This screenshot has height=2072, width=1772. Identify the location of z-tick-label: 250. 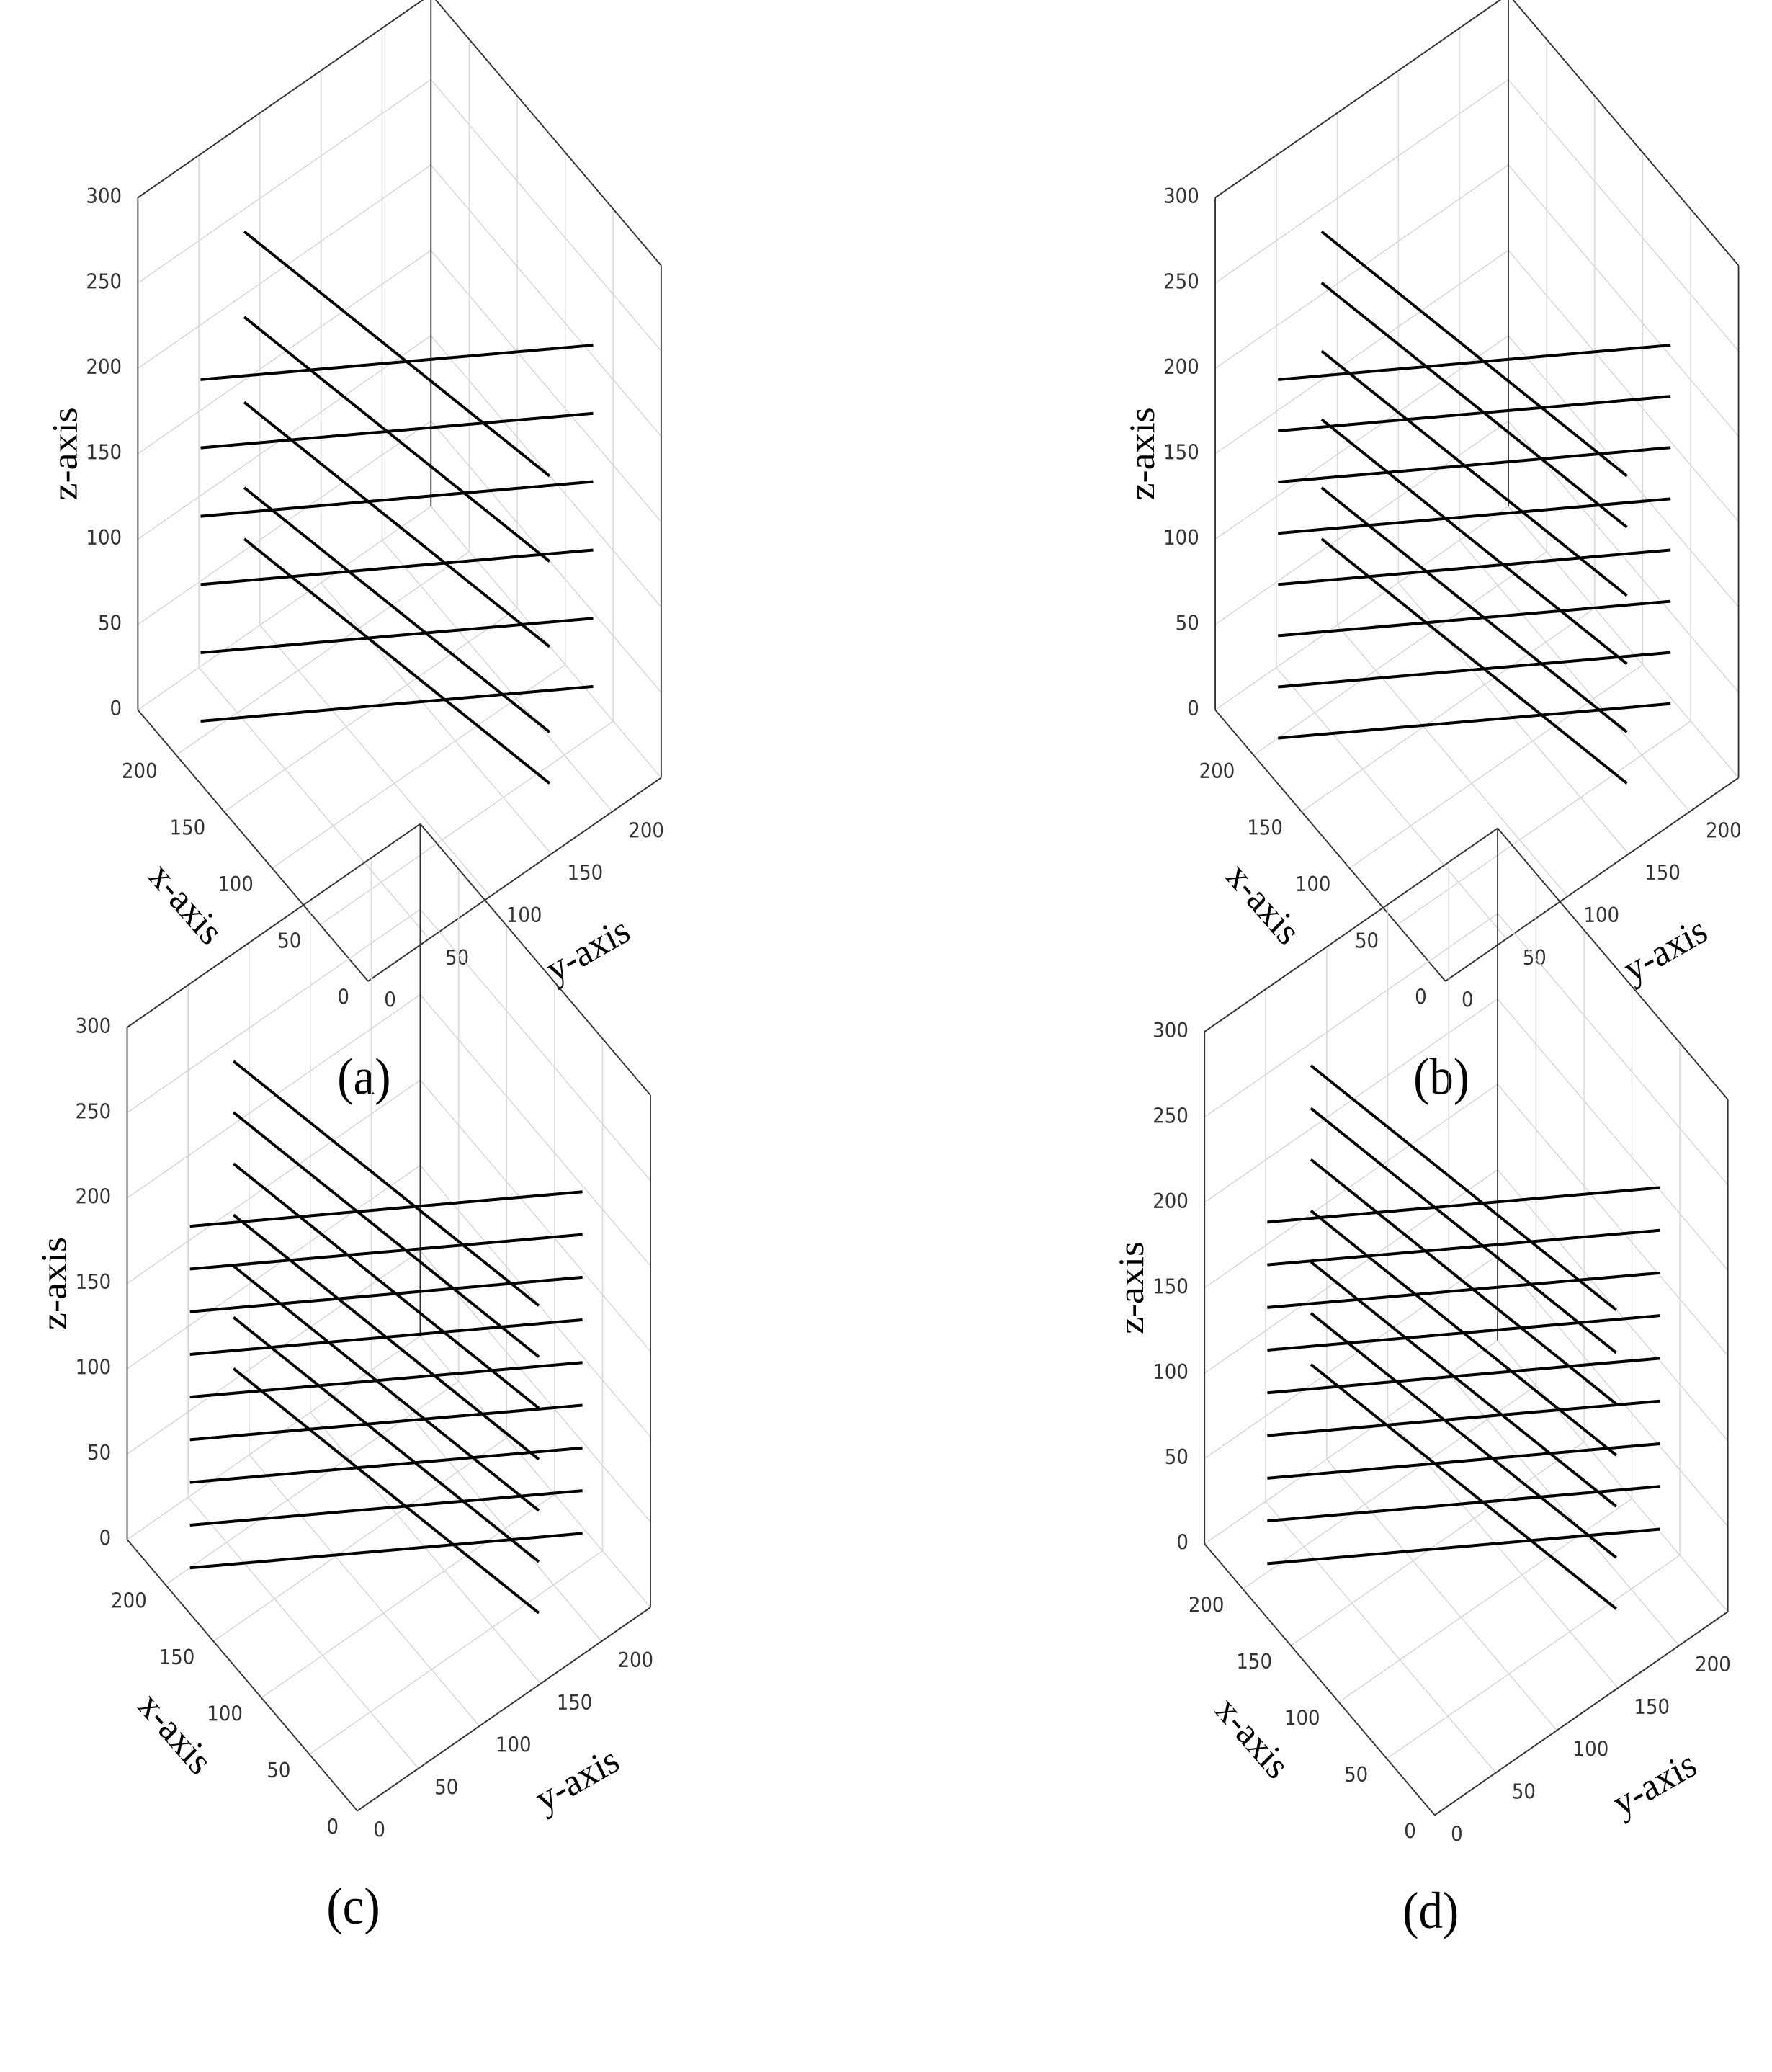
(1171, 1115).